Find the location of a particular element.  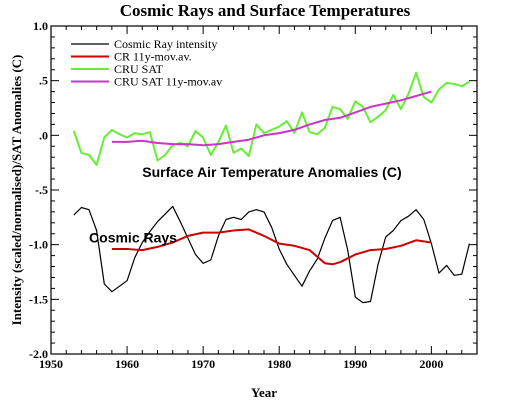

x-axis-title: Year is located at coordinates (264, 392).